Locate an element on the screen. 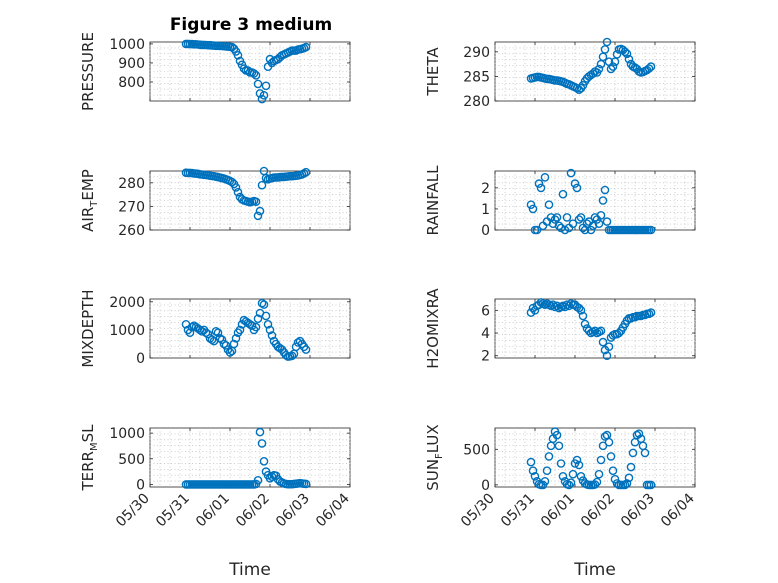  y-axis-label: AIRTEMP is located at coordinates (89, 200).